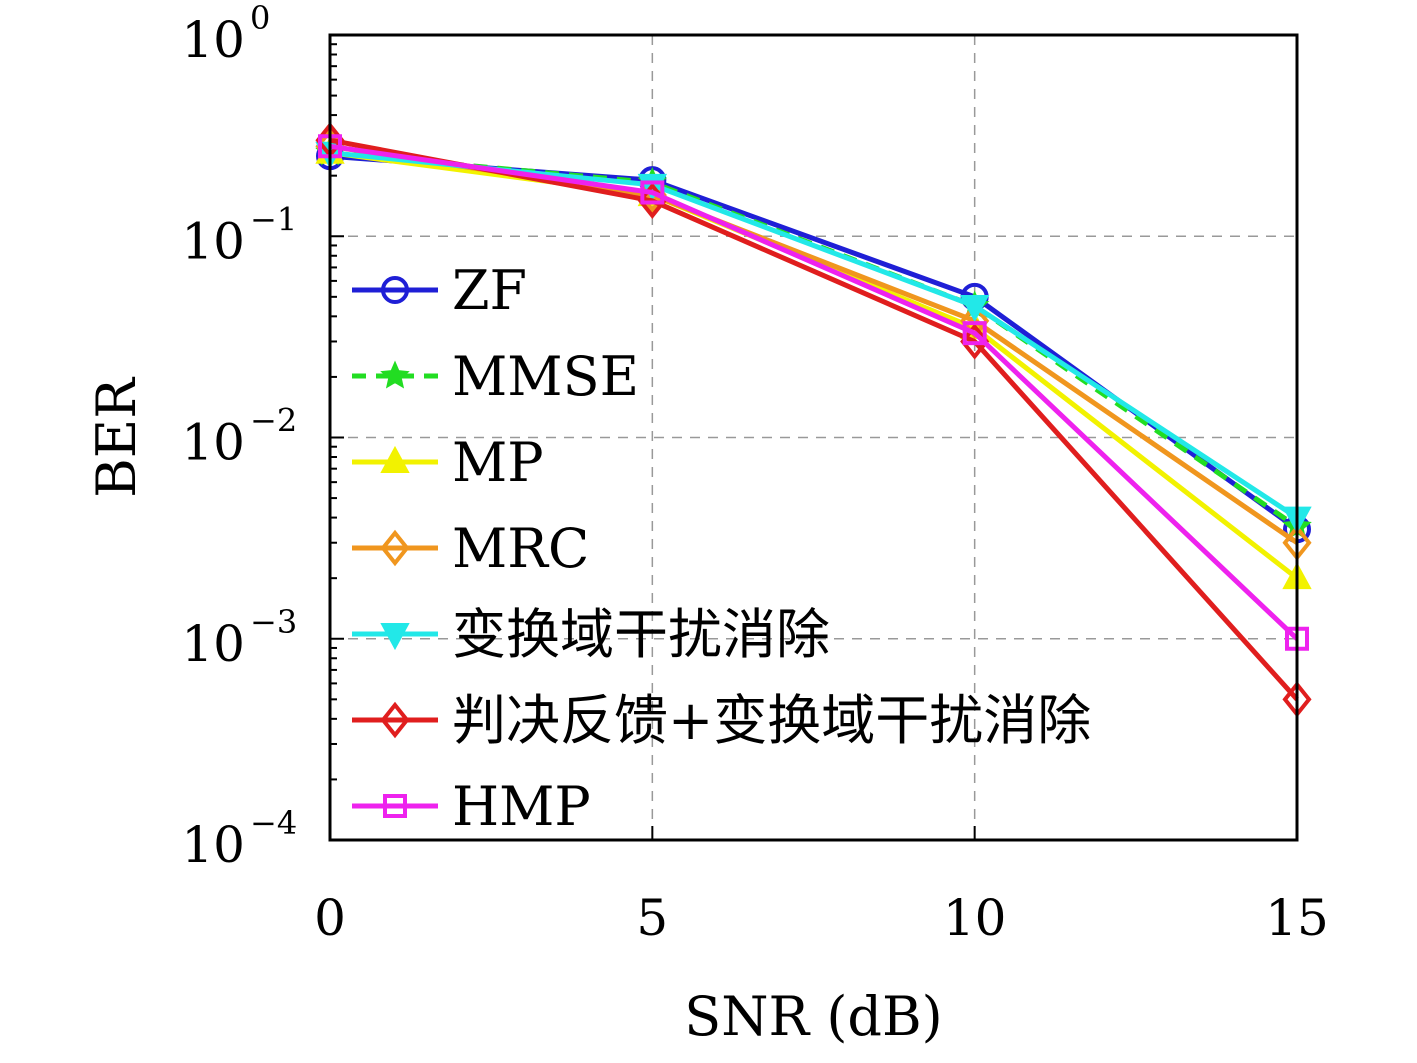  I want to click on x-tick-label: 0, so click(330, 918).